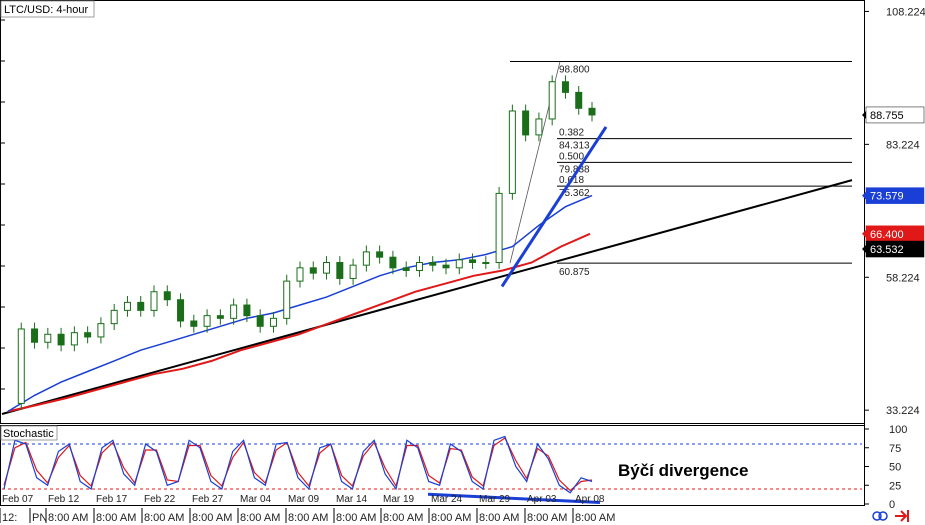 The height and width of the screenshot is (525, 925). Describe the element at coordinates (887, 250) in the screenshot. I see `price-badge-label: 63.532` at that location.